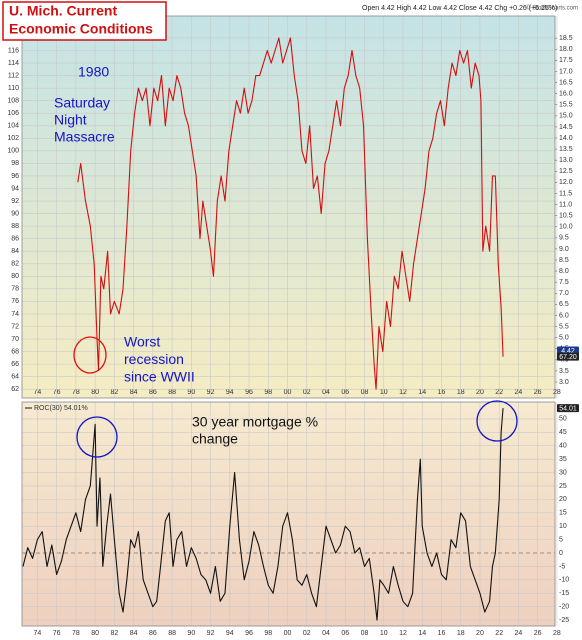 This screenshot has height=640, width=582. I want to click on y2-tick-label: 11.5, so click(565, 193).